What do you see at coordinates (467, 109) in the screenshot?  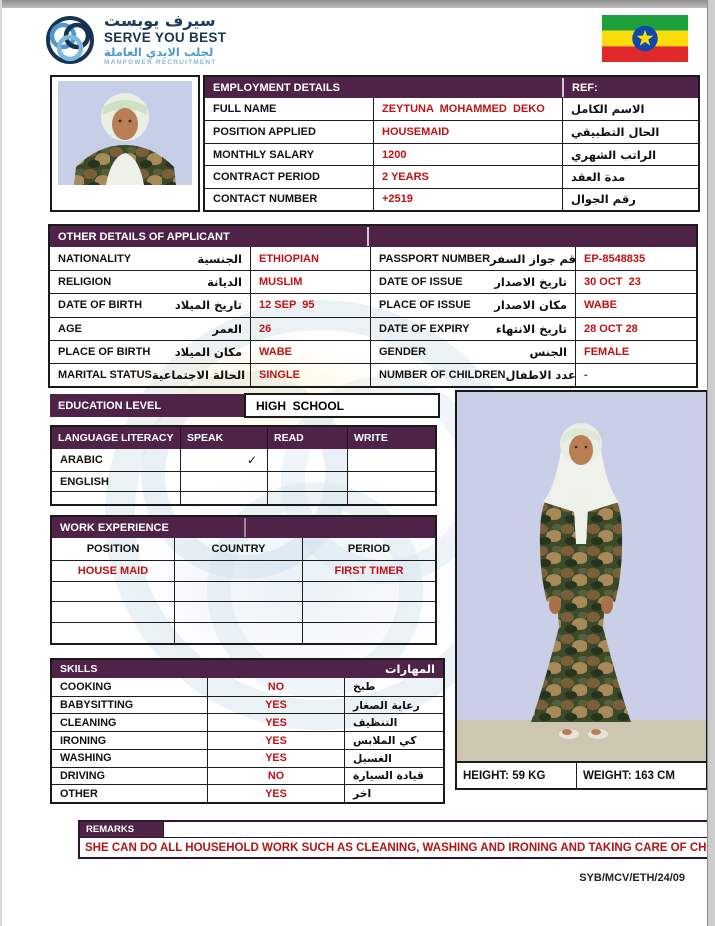 I see `row-value: ZEYTUNA MOHAMMED DEKO` at bounding box center [467, 109].